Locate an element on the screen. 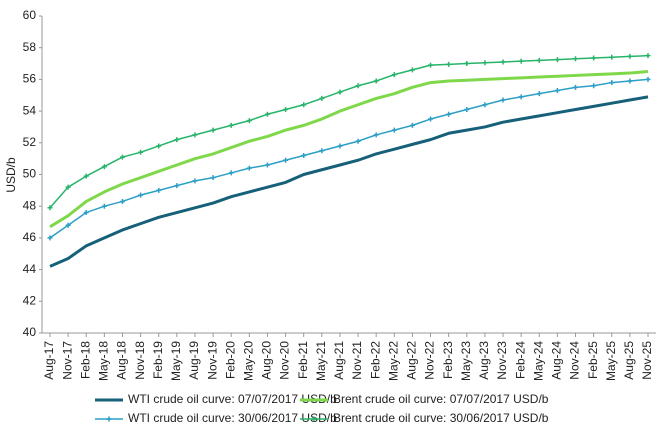 The image size is (666, 435). x-tick-label: Aug-25 is located at coordinates (629, 360).